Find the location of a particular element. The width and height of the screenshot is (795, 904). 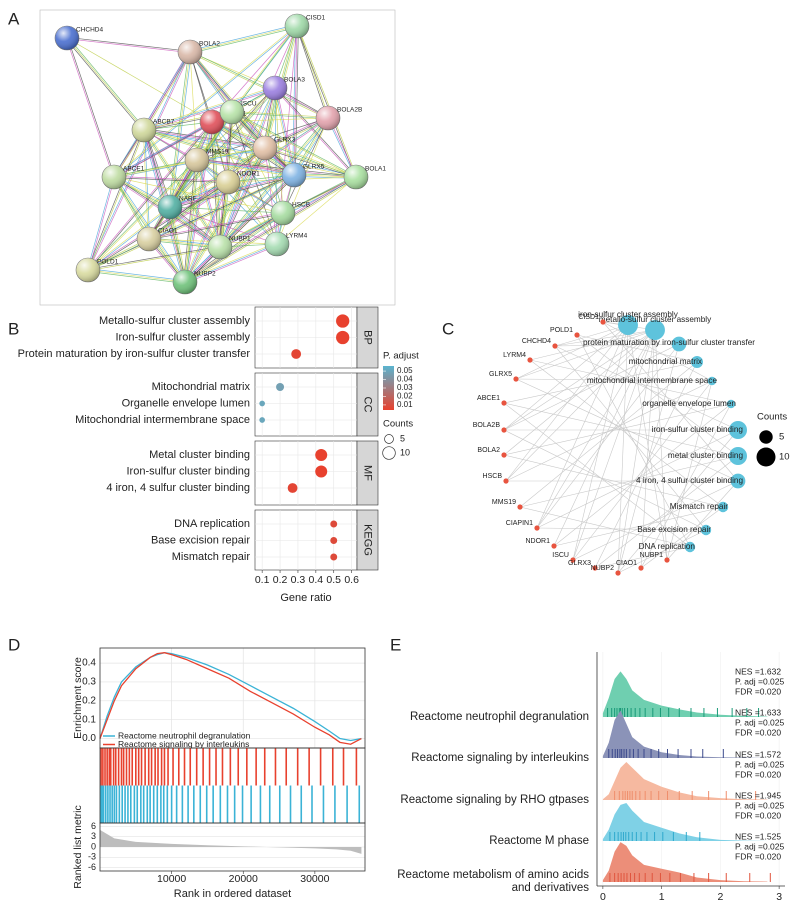

gene-label: ABCE1 is located at coordinates (488, 398).